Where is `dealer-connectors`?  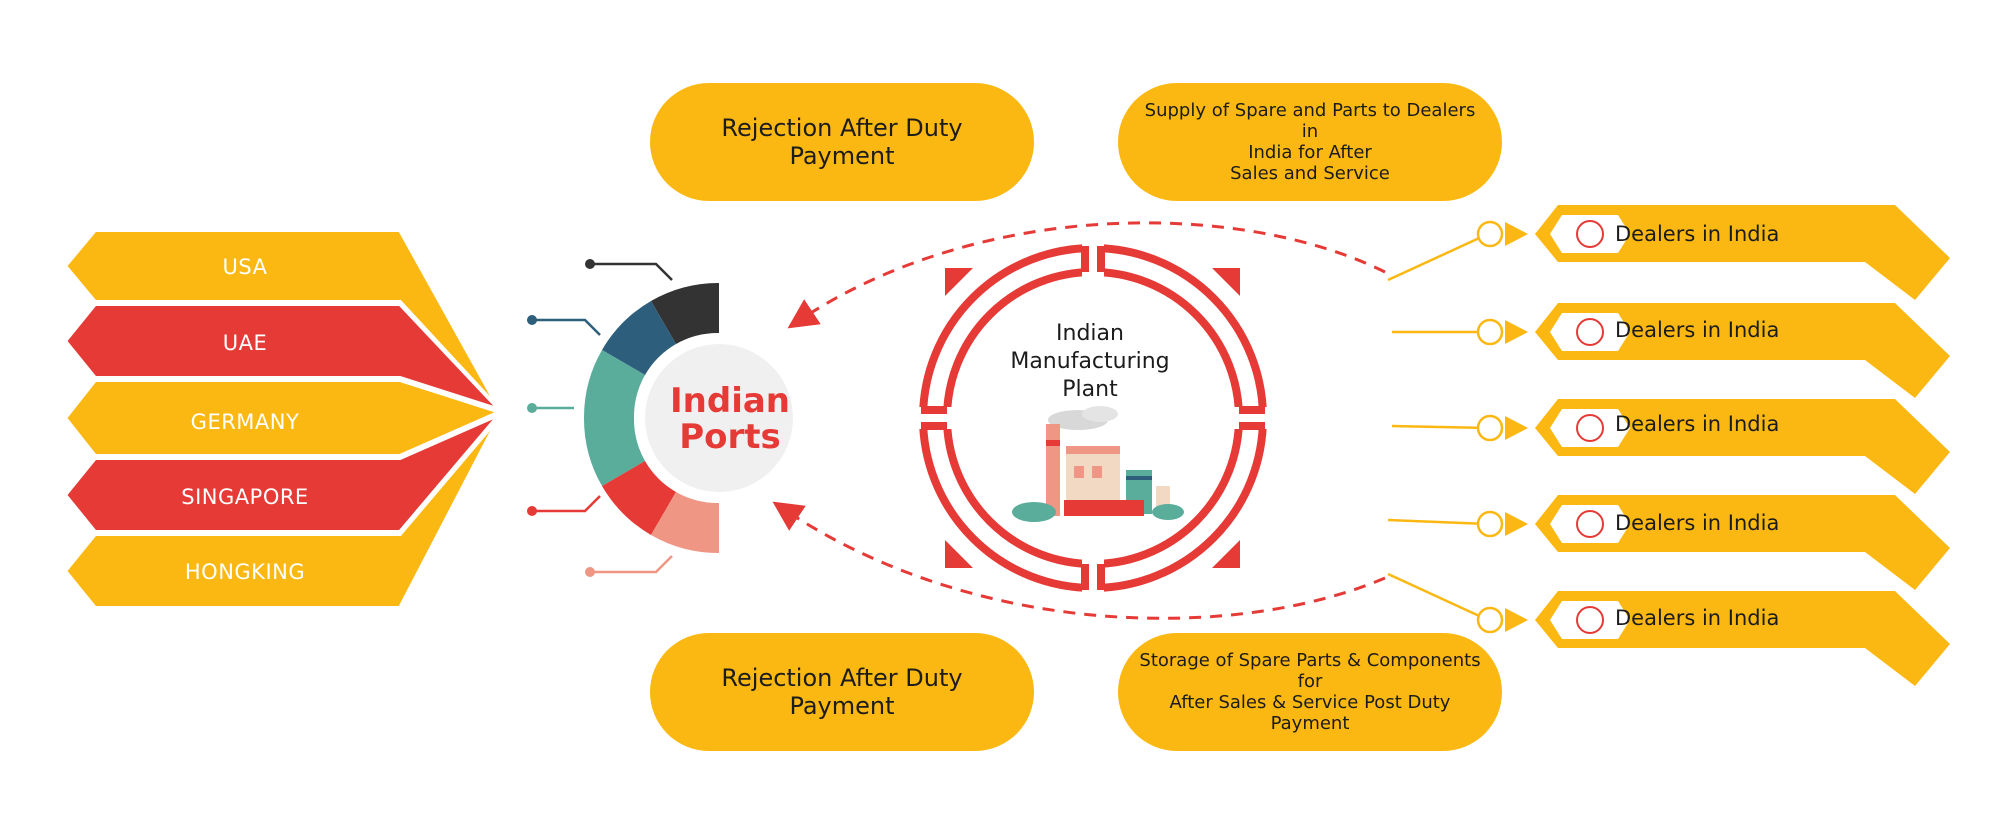
dealer-connectors is located at coordinates (1438, 427).